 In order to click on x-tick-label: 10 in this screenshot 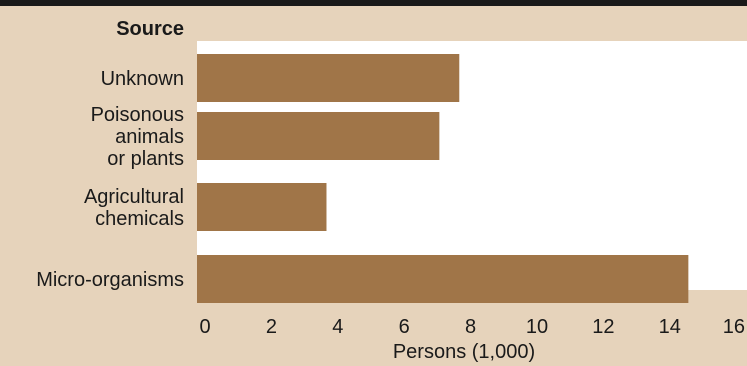, I will do `click(537, 327)`.